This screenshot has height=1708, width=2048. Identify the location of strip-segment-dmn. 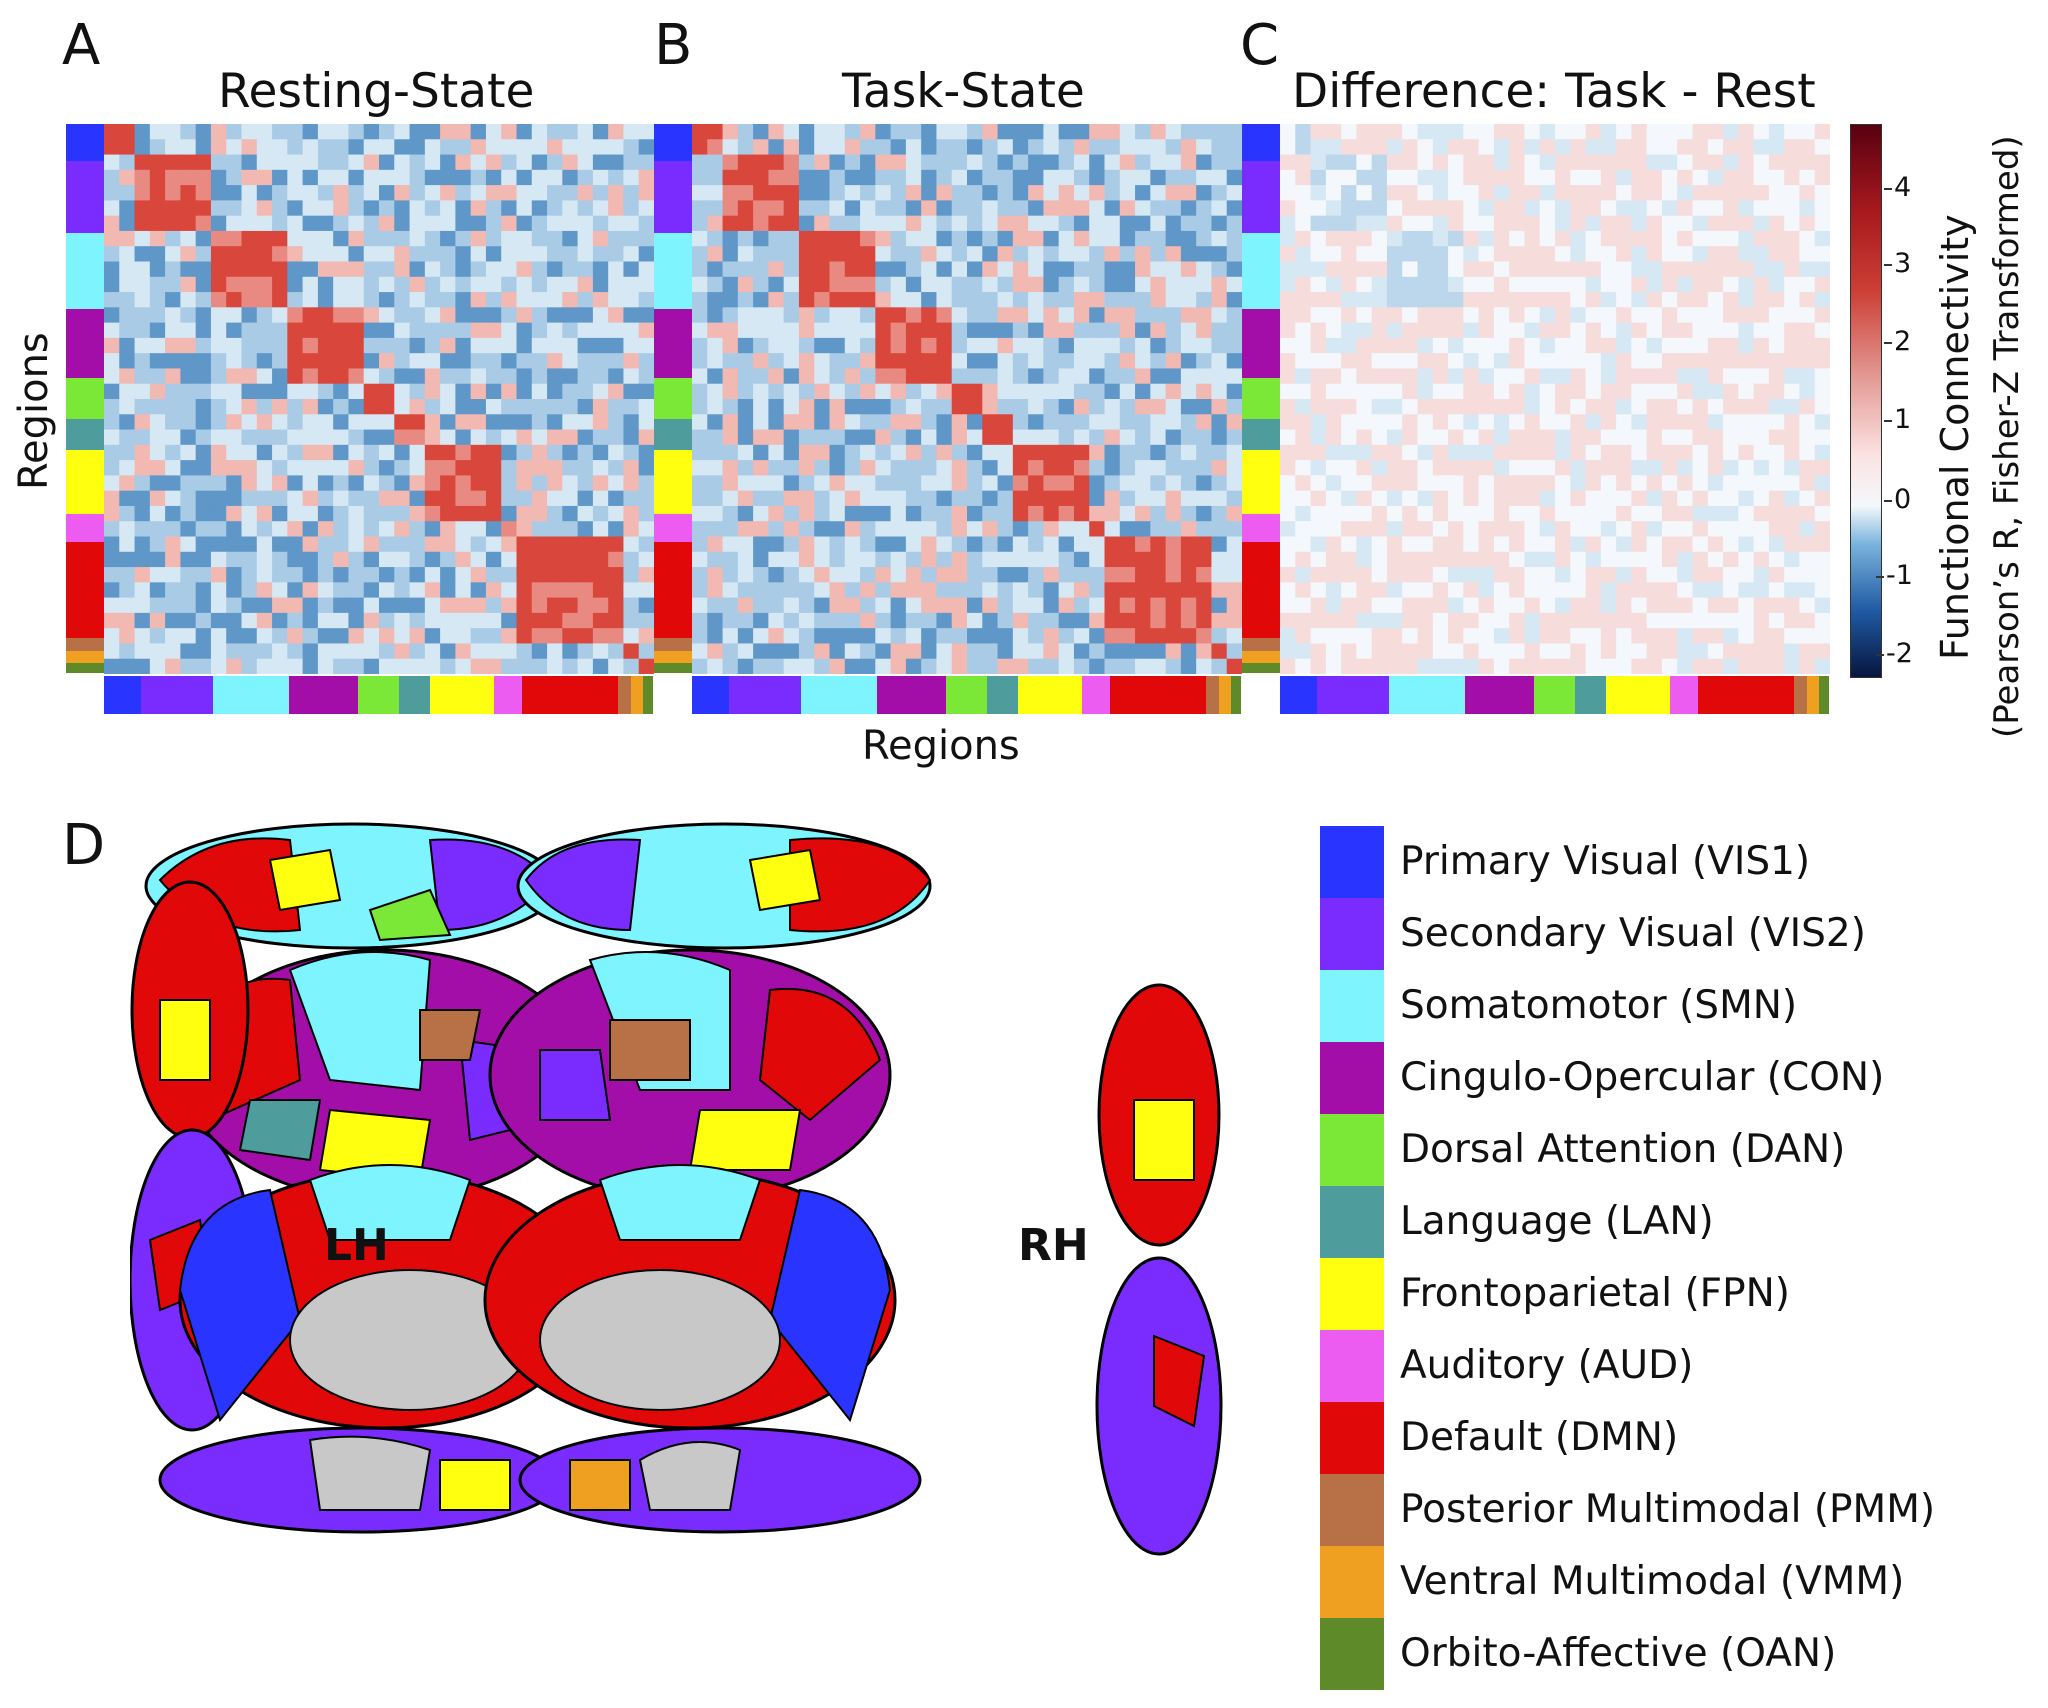
(673, 590).